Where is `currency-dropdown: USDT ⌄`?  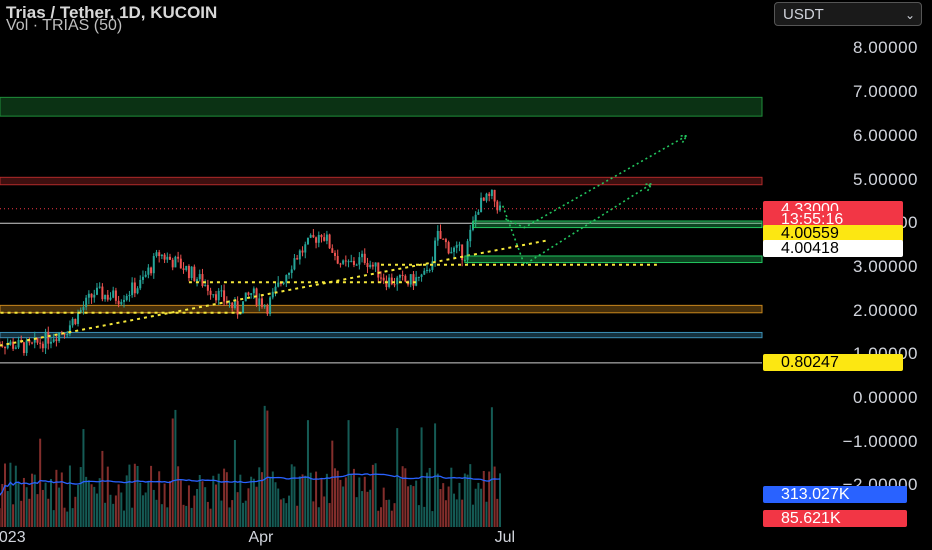
currency-dropdown: USDT ⌄ is located at coordinates (848, 14).